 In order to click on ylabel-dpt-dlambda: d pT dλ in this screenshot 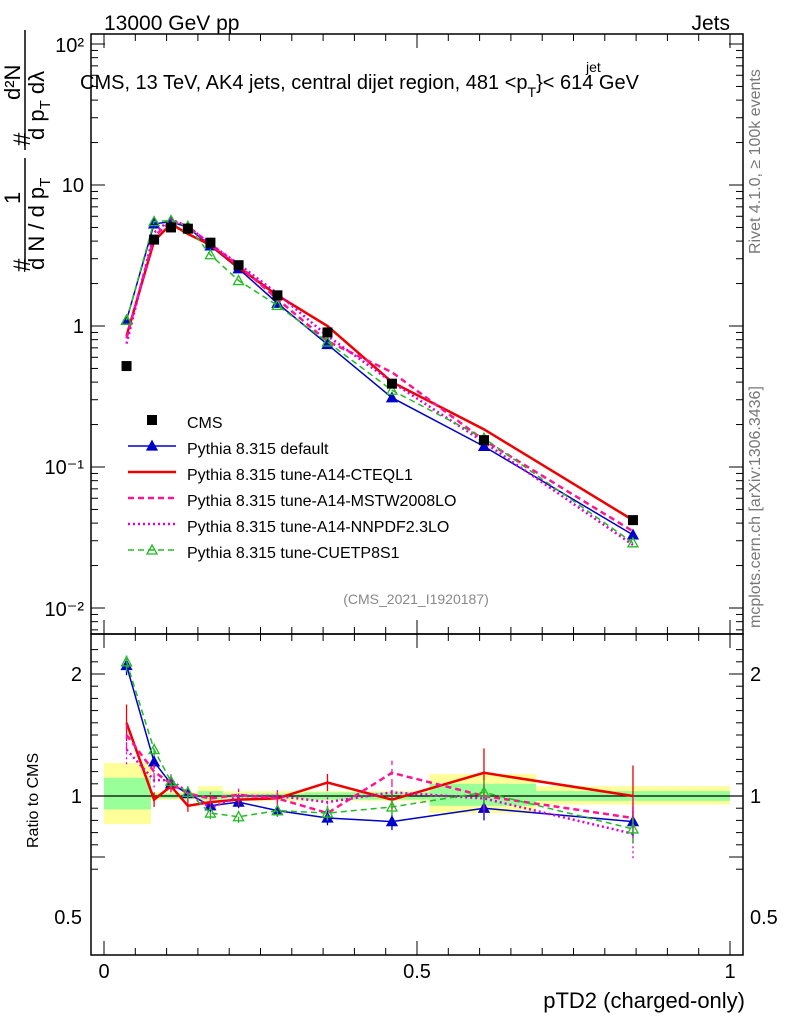, I will do `click(39, 105)`.